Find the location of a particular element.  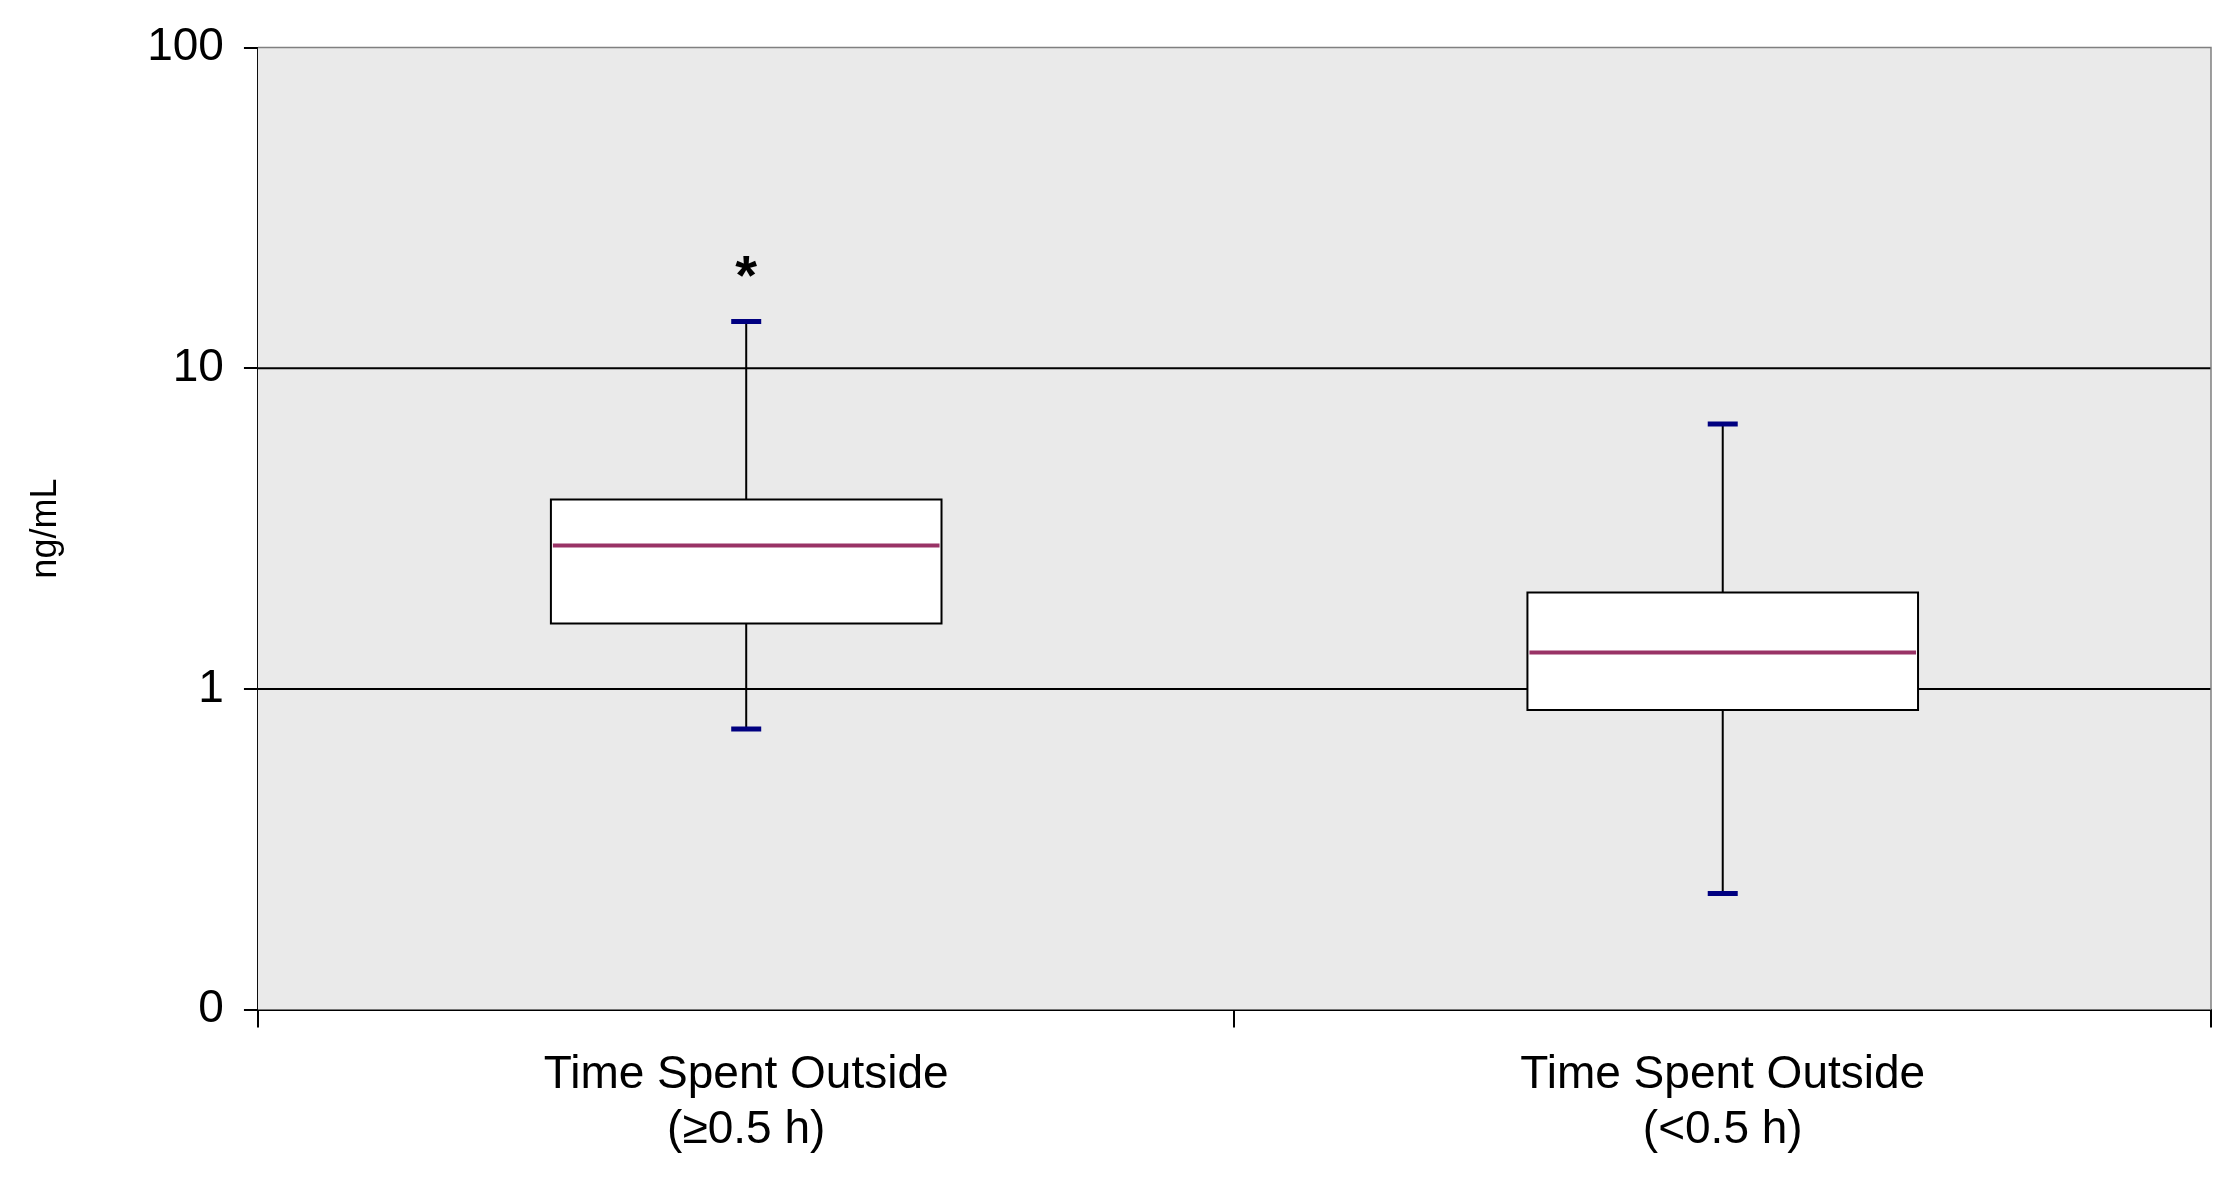

y-tick-label: 10 is located at coordinates (198, 364).